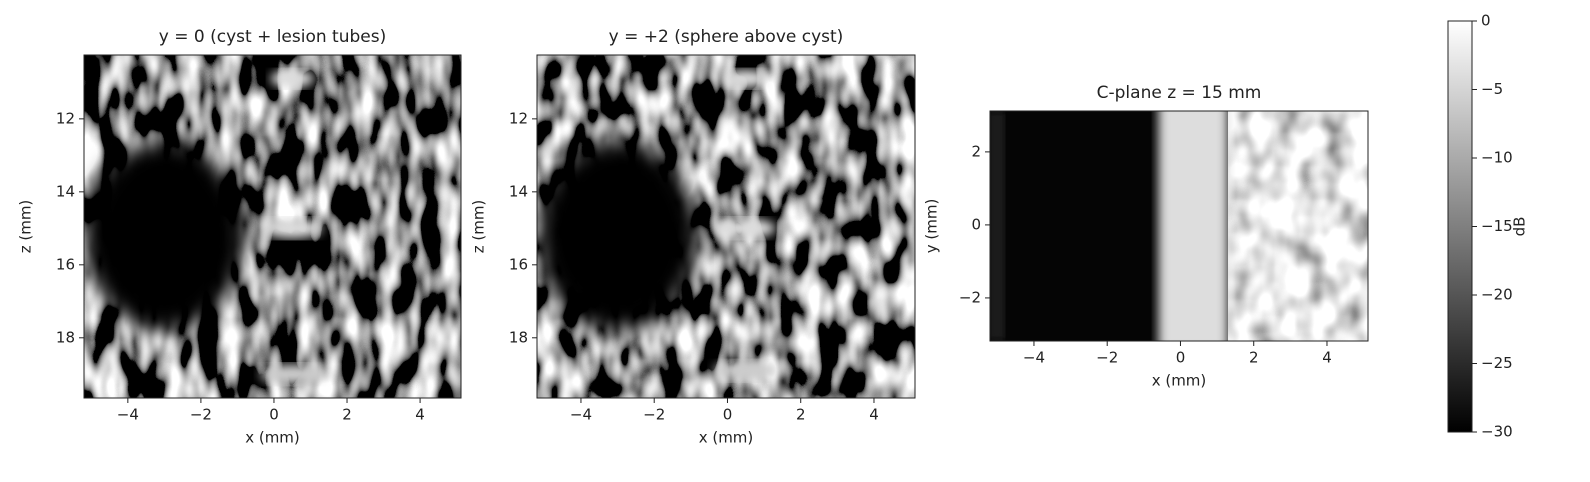  I want to click on y-tick-label: −2, so click(970, 297).